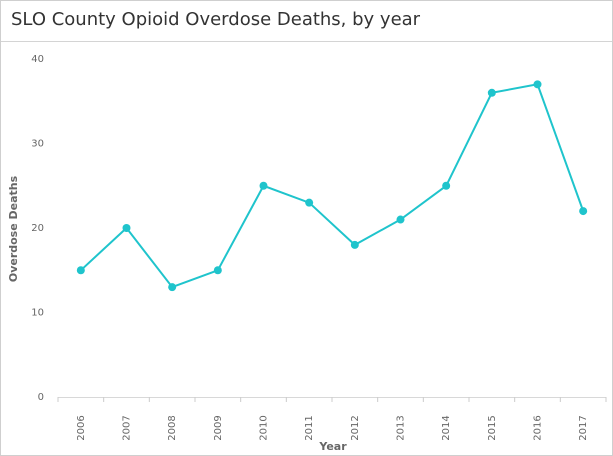  I want to click on x-tick-label: 2013, so click(401, 427).